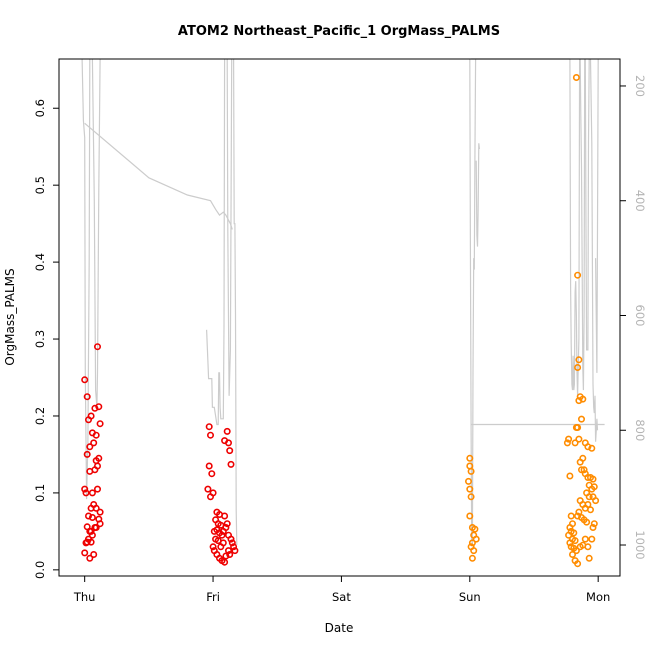  I want to click on y-tick-label: 0.0, so click(40, 570).